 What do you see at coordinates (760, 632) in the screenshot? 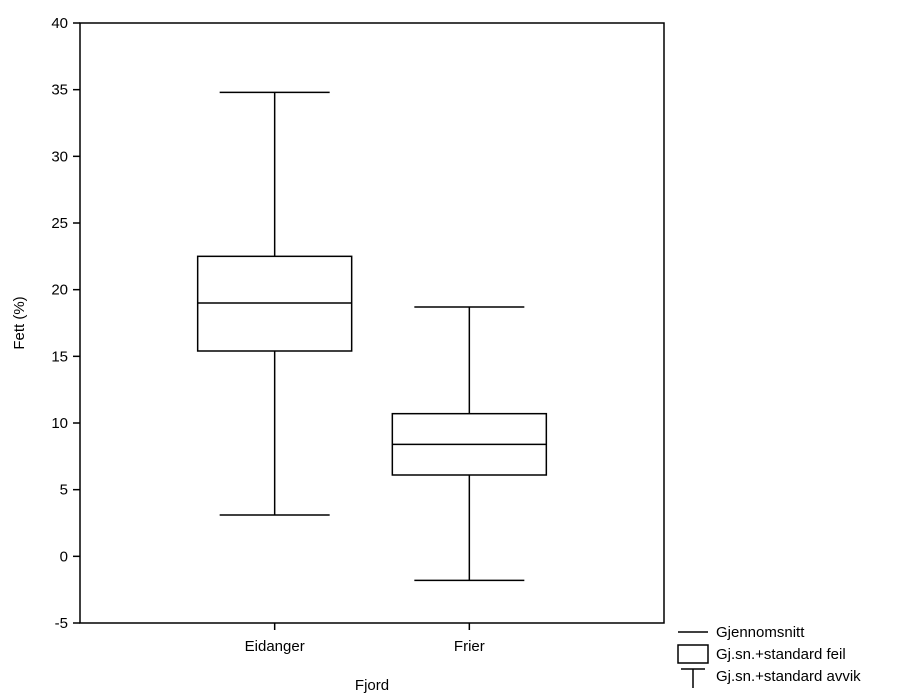
I see `legend-label: Gjennomsnitt` at bounding box center [760, 632].